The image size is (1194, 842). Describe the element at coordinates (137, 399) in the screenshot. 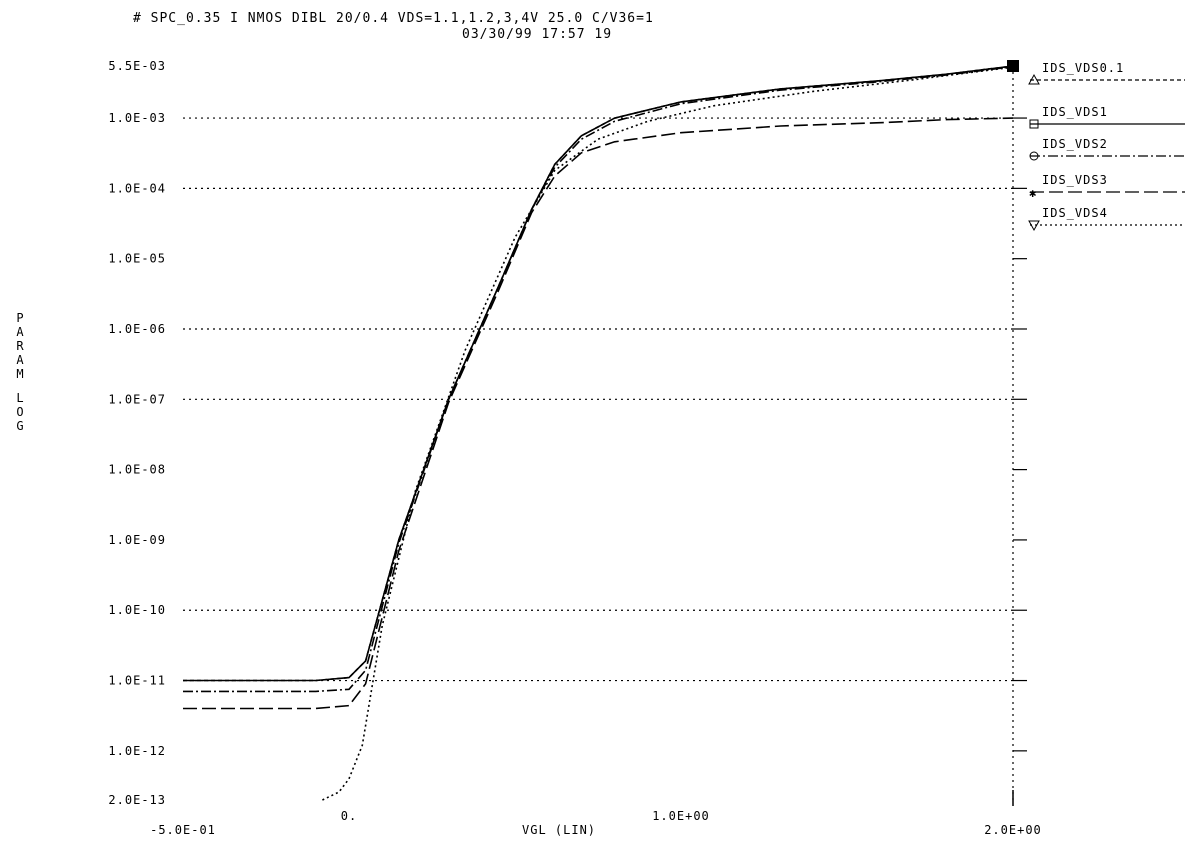

I see `y-tick-label: 1.0E-07` at that location.